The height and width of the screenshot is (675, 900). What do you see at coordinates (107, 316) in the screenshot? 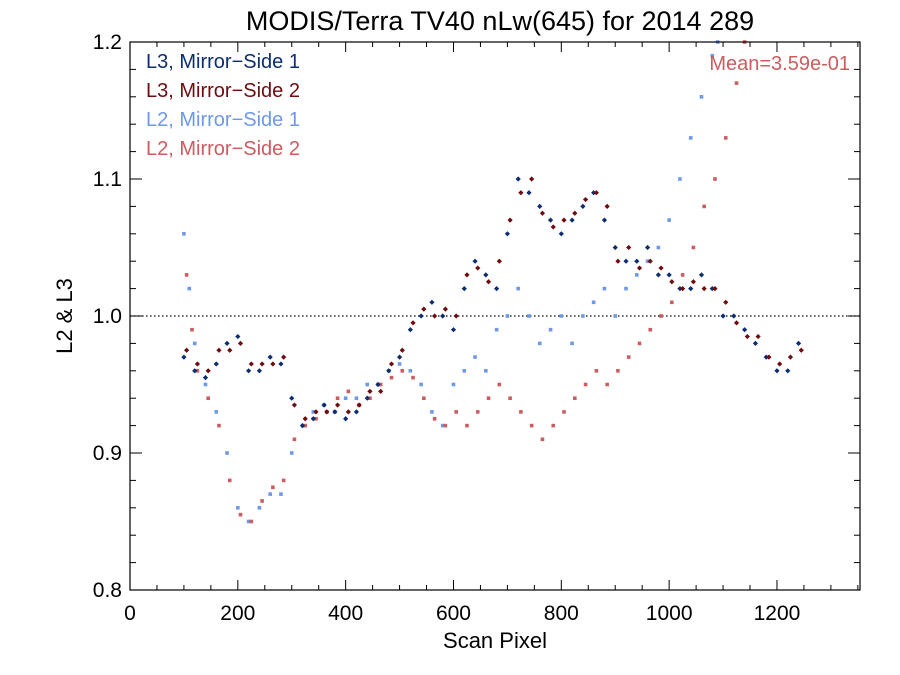
I see `y-tick-label: 1.0` at bounding box center [107, 316].